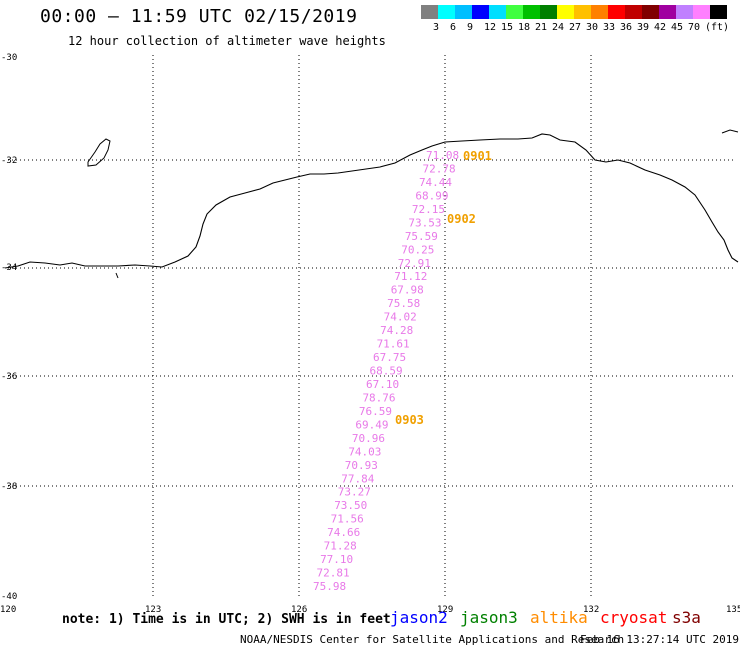 Image resolution: width=740 pixels, height=650 pixels. Describe the element at coordinates (333, 573) in the screenshot. I see `wave-height-value: 72.81` at that location.